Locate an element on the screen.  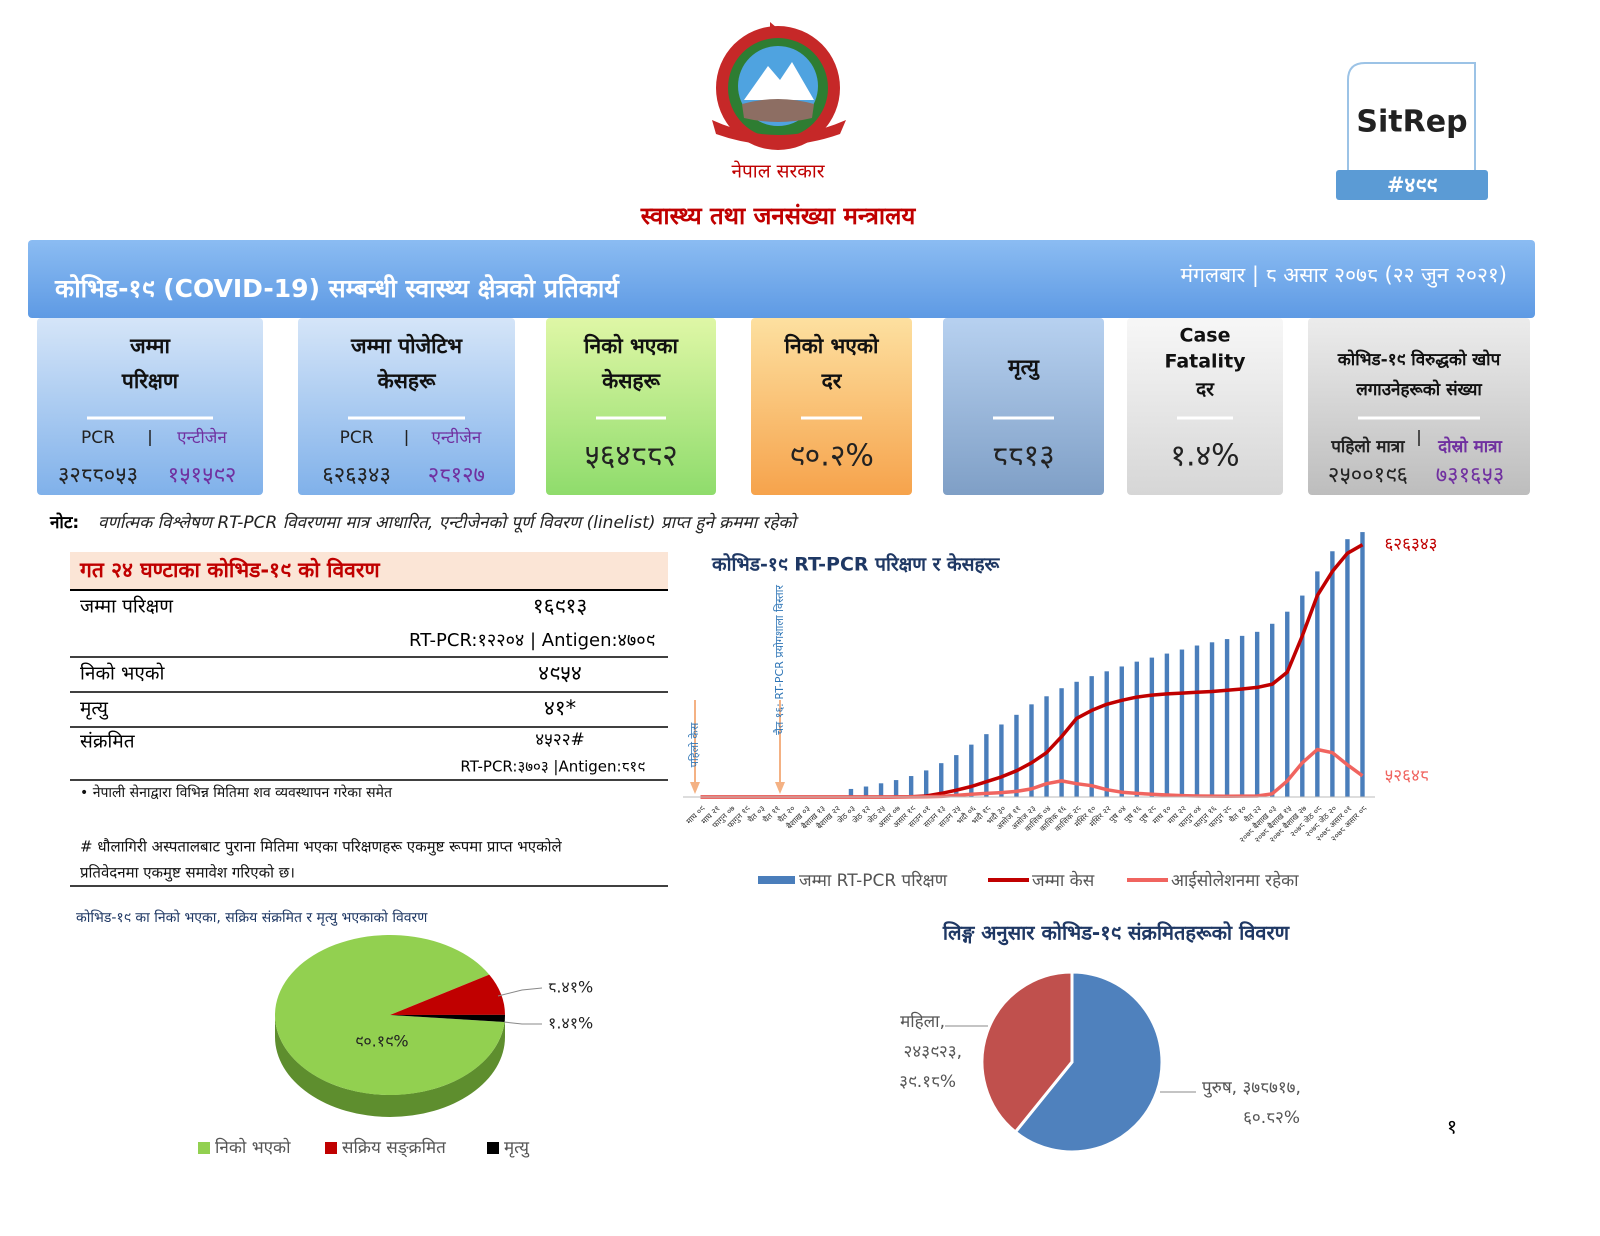
card-value: २८१२७ is located at coordinates (456, 475).